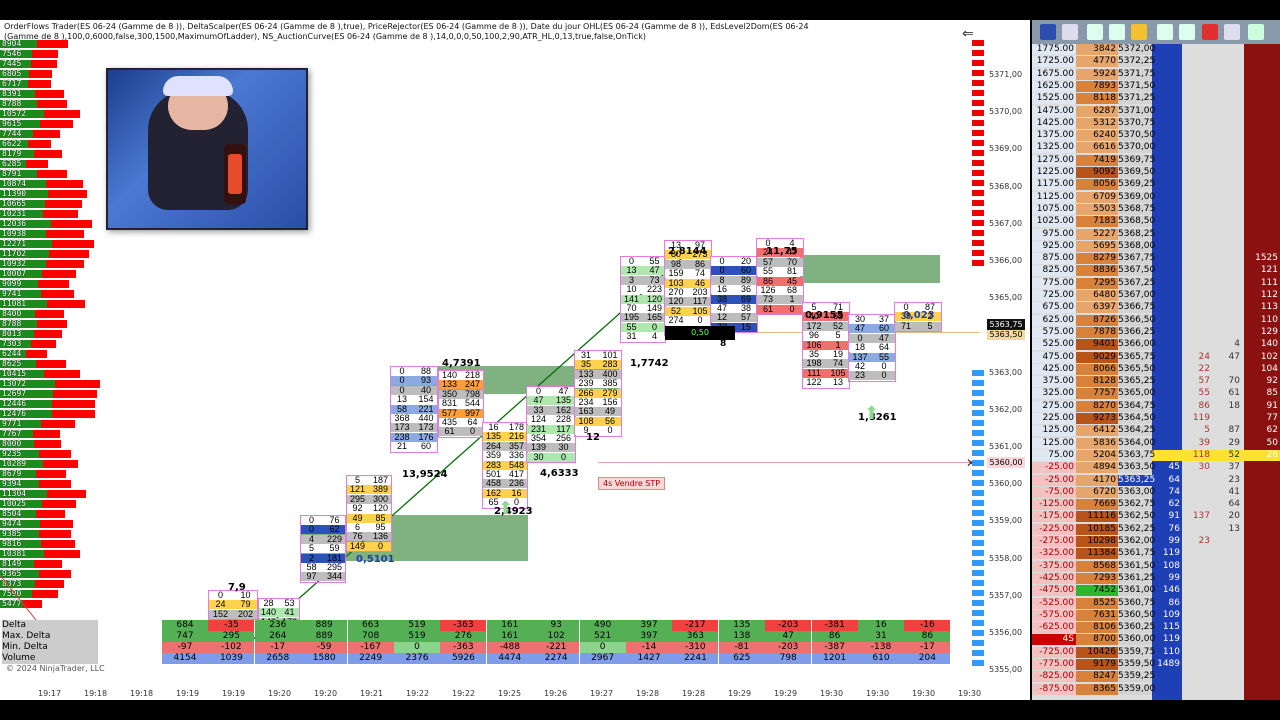 Image resolution: width=1280 pixels, height=720 pixels. I want to click on dom-row: 1325.00 6616 5370,00, so click(1156, 148).